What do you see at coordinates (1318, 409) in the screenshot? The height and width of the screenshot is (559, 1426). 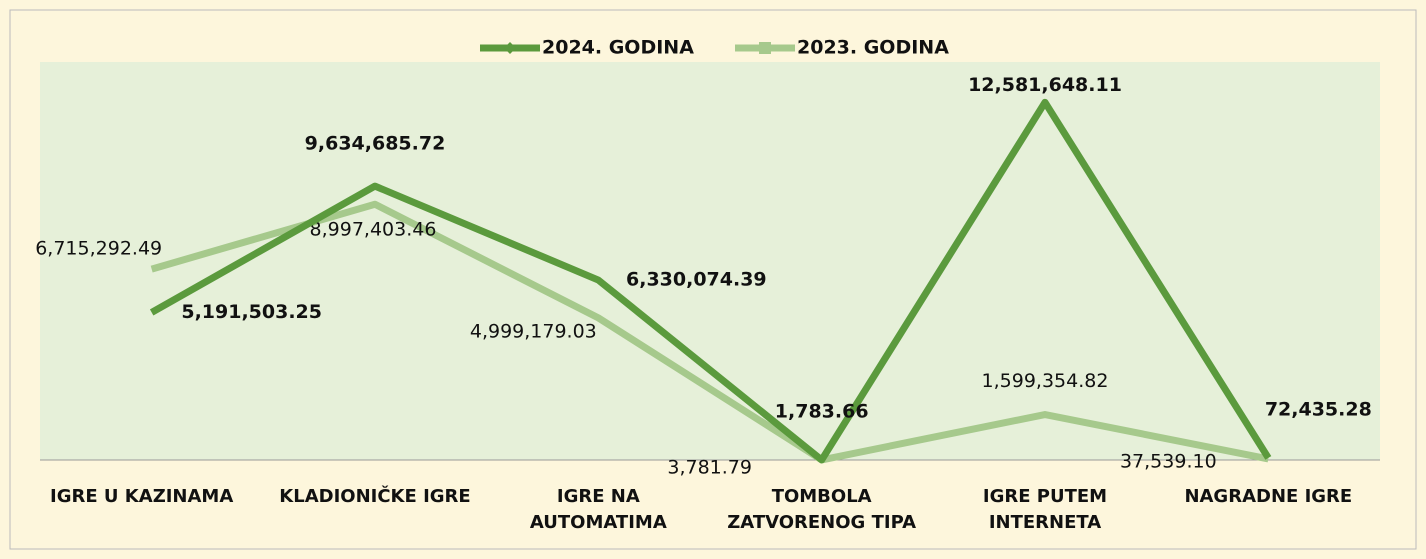 I see `data-label: 72,435.28` at bounding box center [1318, 409].